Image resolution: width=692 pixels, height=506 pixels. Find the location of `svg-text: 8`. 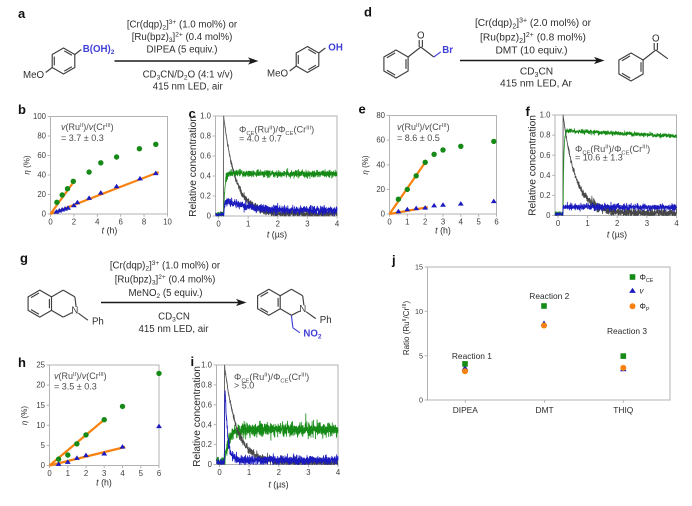

svg-text: 8 is located at coordinates (144, 222).